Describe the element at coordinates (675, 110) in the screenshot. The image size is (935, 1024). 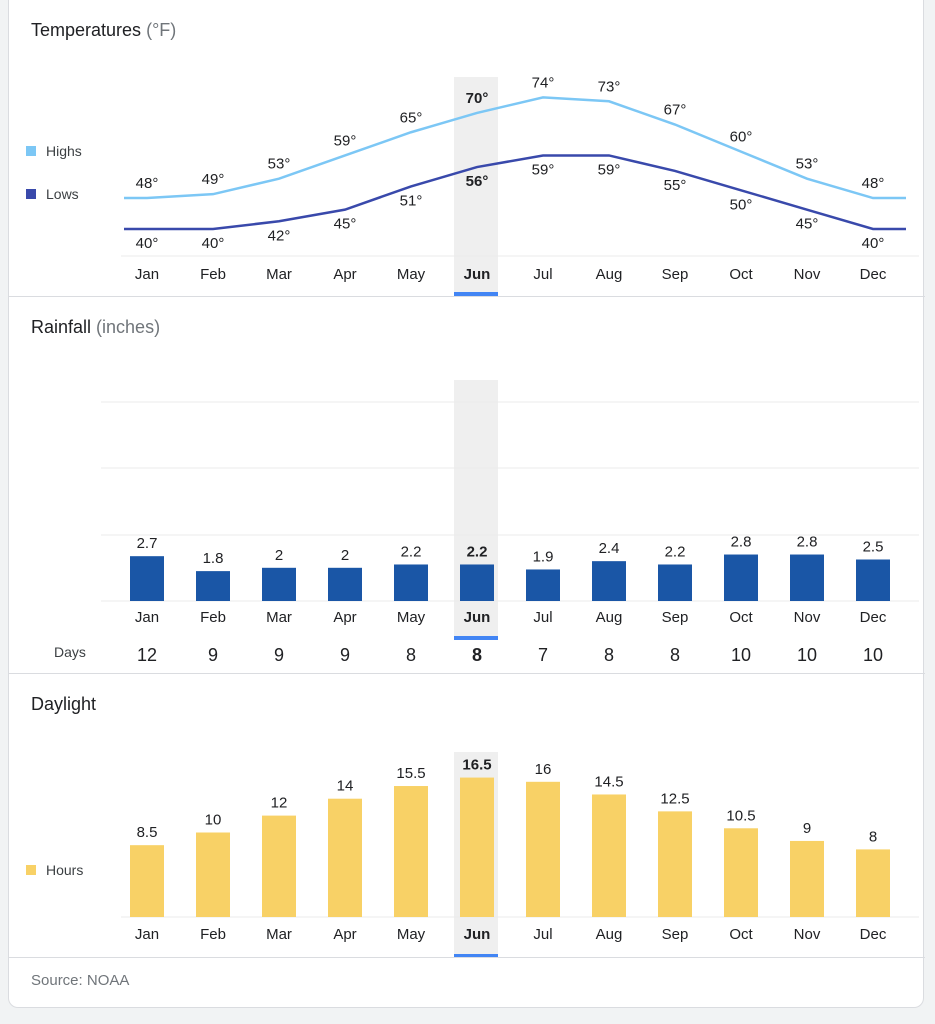
I see `high-temp-label: 67°` at that location.